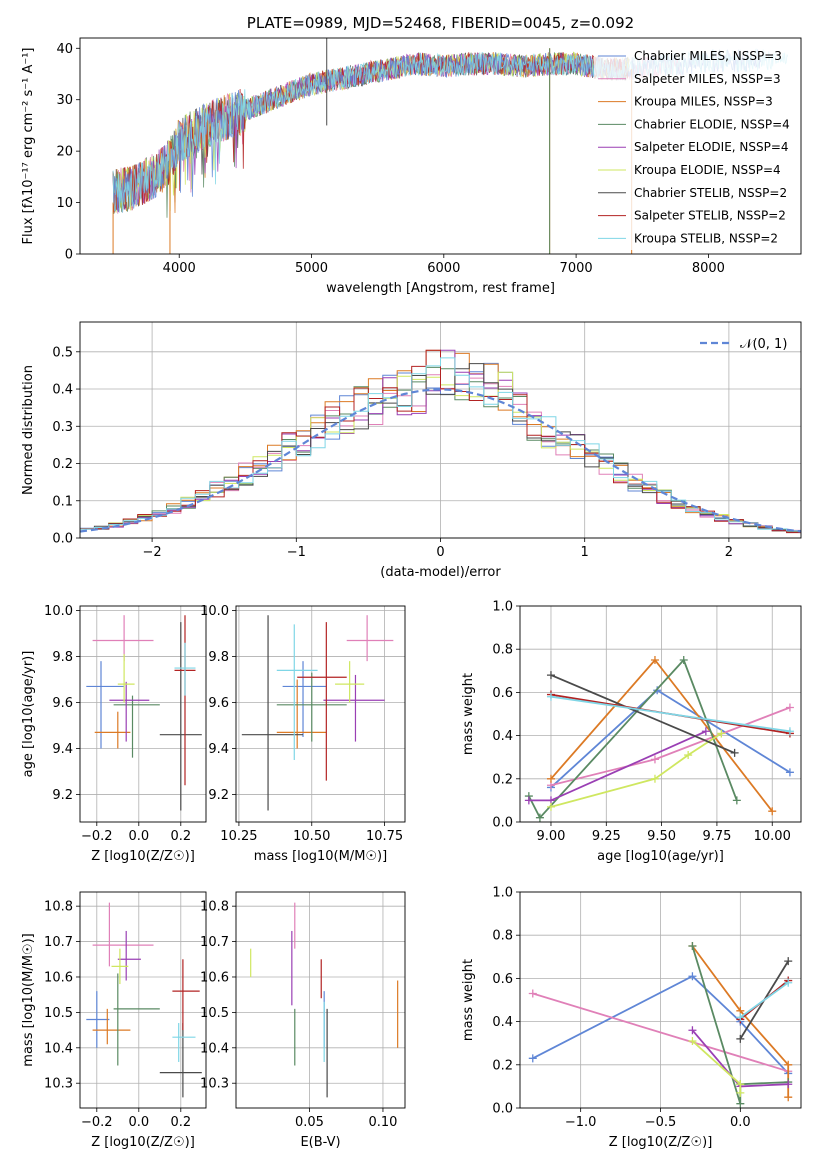 The width and height of the screenshot is (819, 1170). I want to click on x-tick-label: 9.50, so click(661, 836).